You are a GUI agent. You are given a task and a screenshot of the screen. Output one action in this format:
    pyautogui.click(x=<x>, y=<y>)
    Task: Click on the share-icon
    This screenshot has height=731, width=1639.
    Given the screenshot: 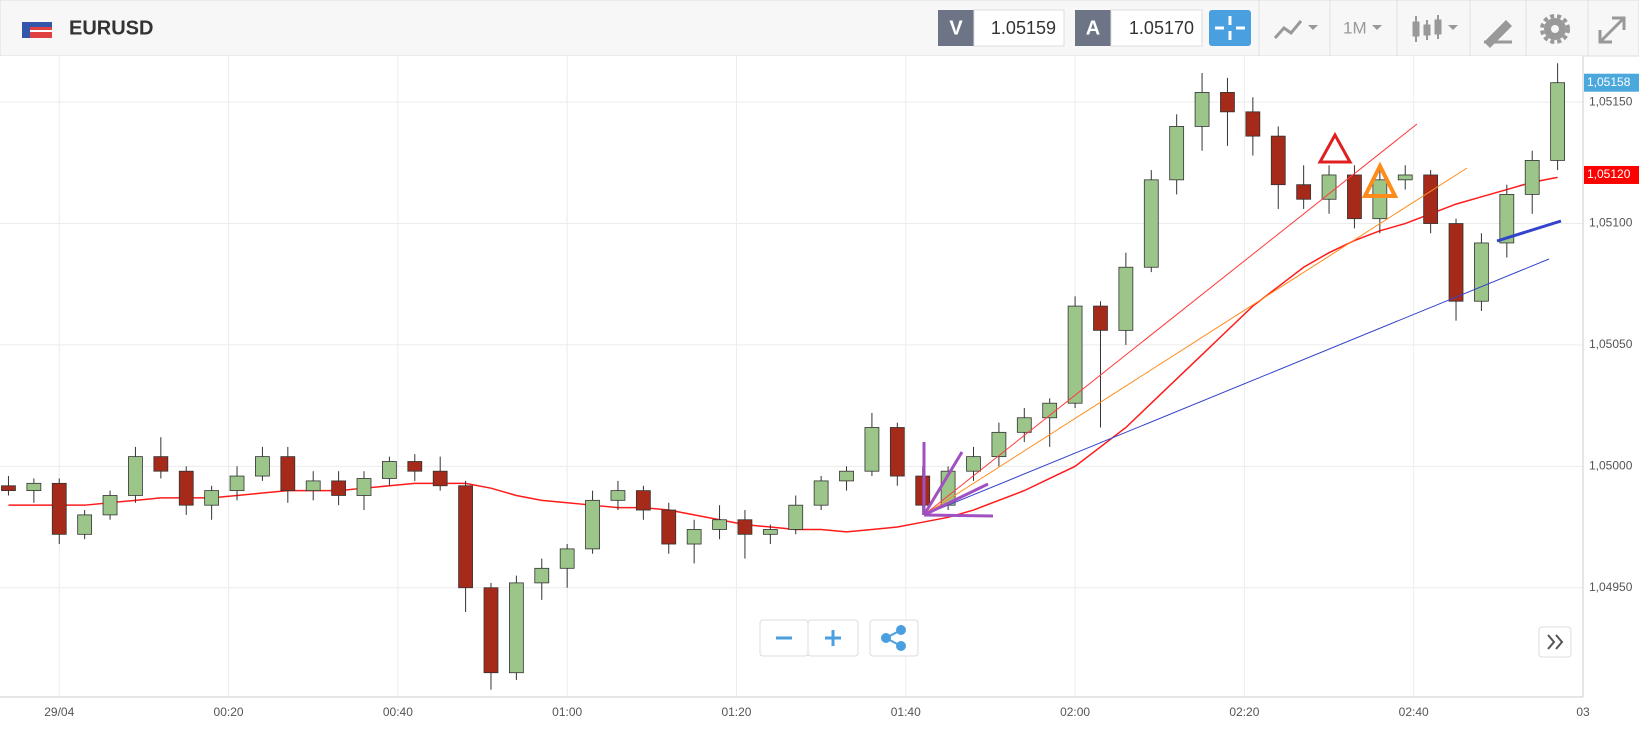 What is the action you would take?
    pyautogui.click(x=893, y=638)
    